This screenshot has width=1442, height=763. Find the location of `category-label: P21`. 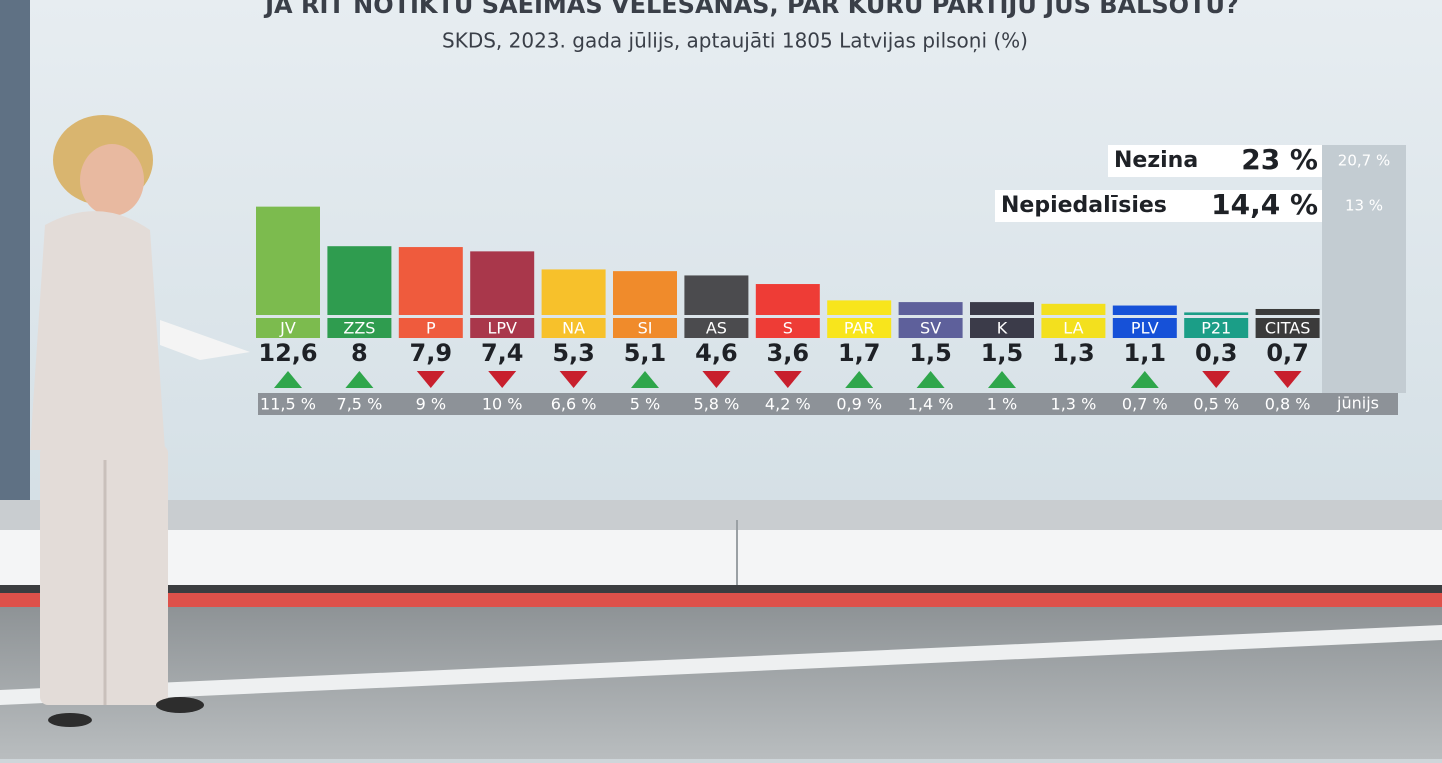

category-label: P21 is located at coordinates (1216, 328).